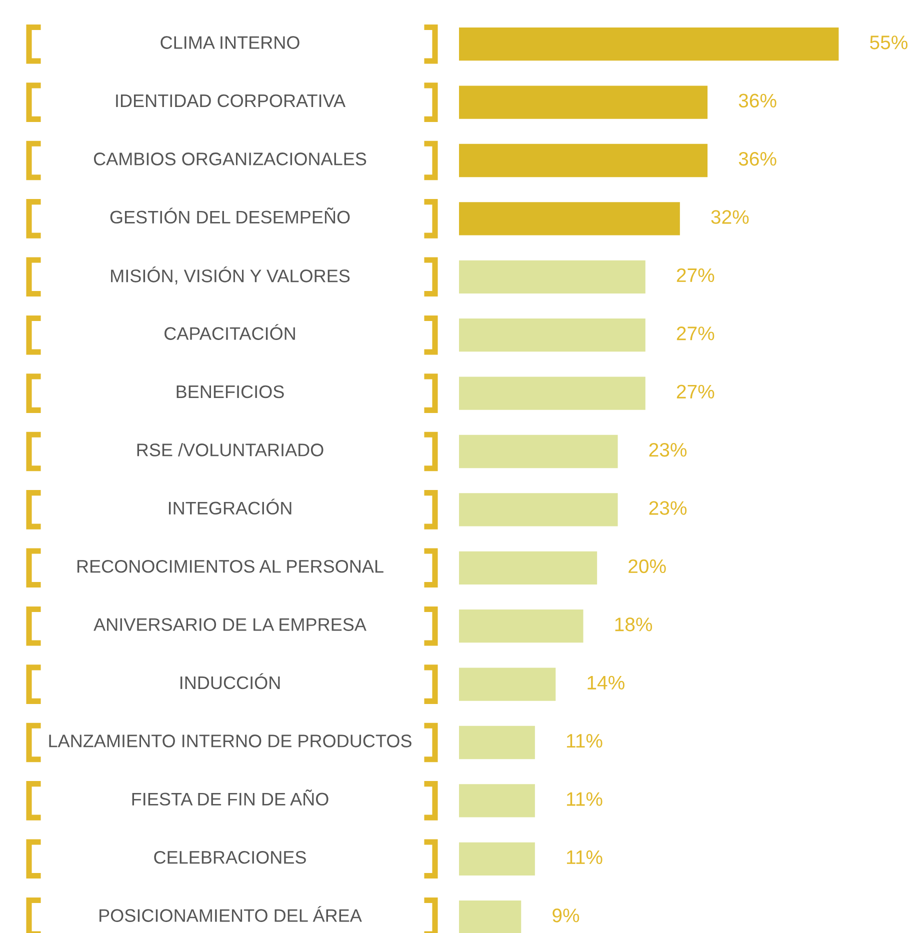 The height and width of the screenshot is (933, 918). Describe the element at coordinates (231, 101) in the screenshot. I see `y-tick-label: IDENTIDAD CORPORATIVA` at that location.